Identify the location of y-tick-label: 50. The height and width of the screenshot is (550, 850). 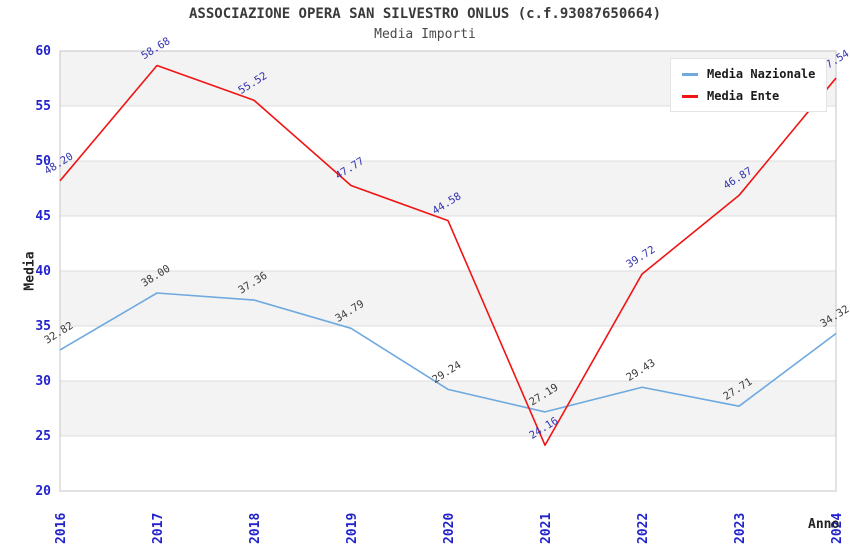
(43, 161).